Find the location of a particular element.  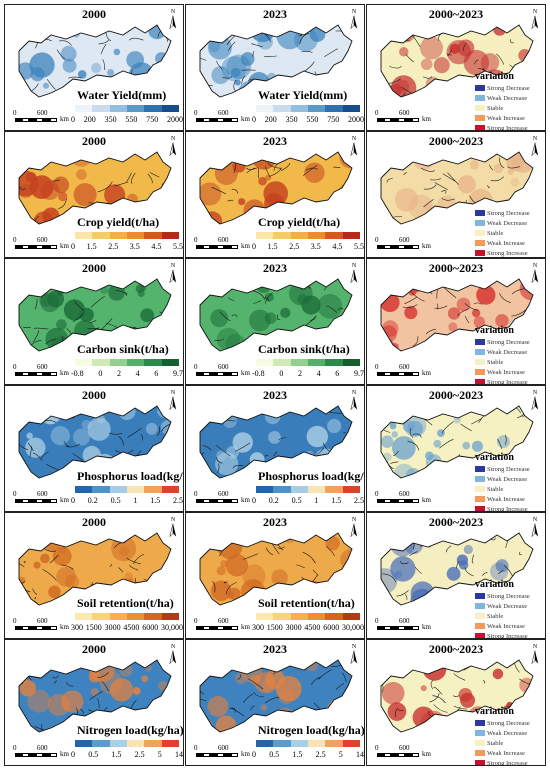

legend-ticks: 300 1500 3000 4500 6000 30,000 is located at coordinates (308, 627).